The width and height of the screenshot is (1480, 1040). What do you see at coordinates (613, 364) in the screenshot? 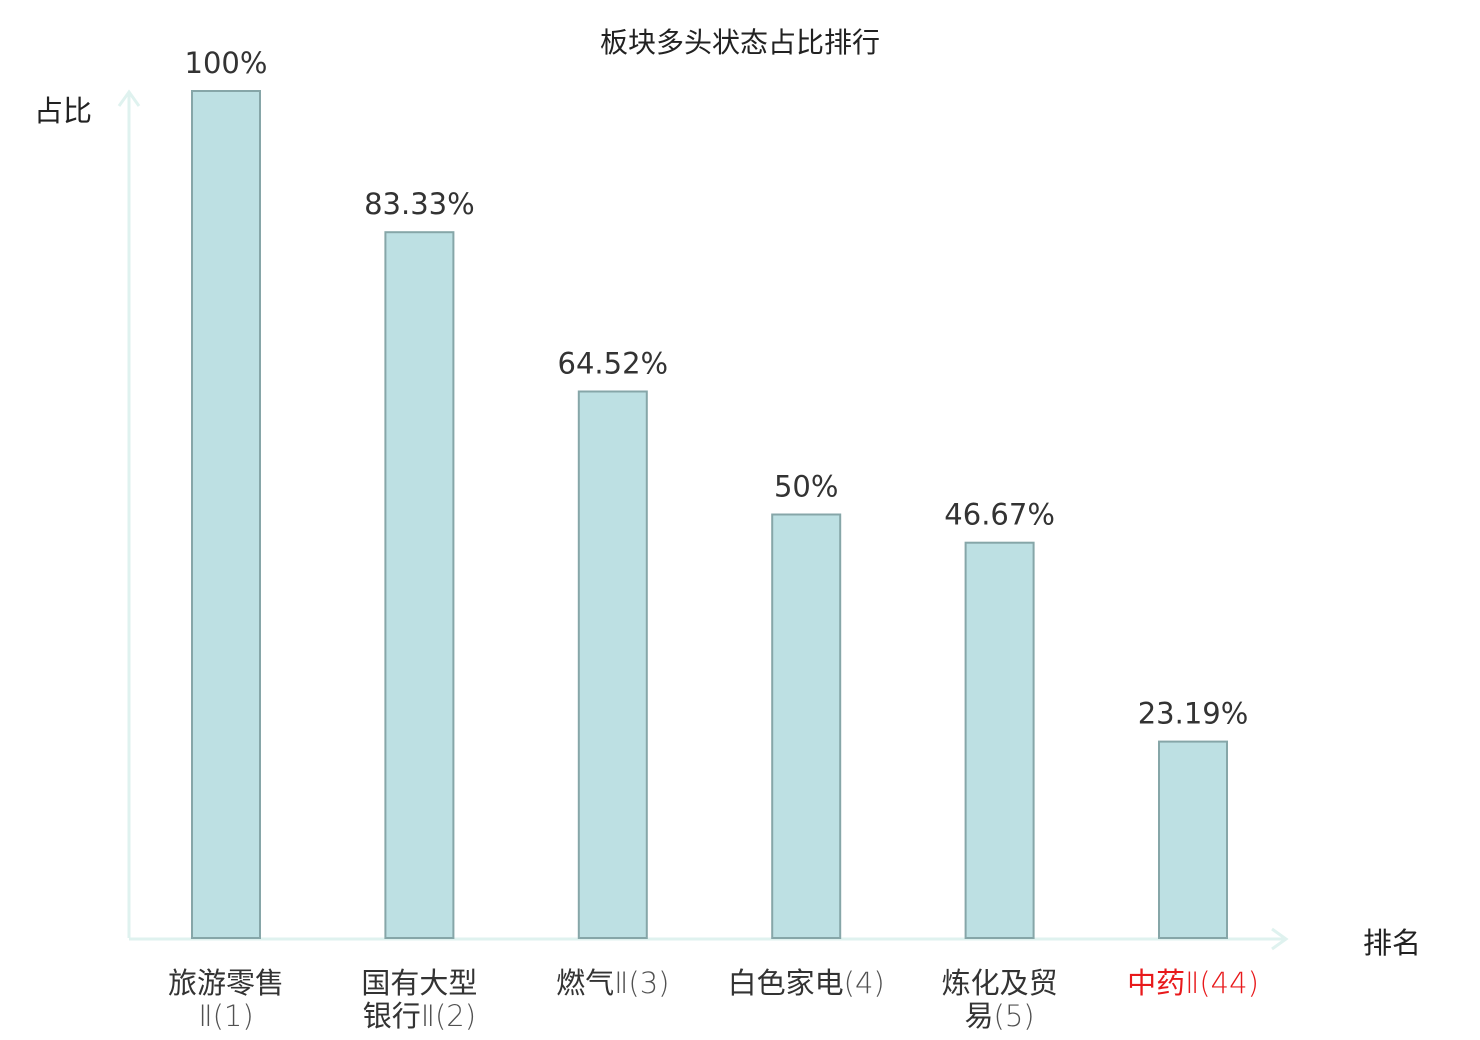
I see `value-label-3: 64.52%` at bounding box center [613, 364].